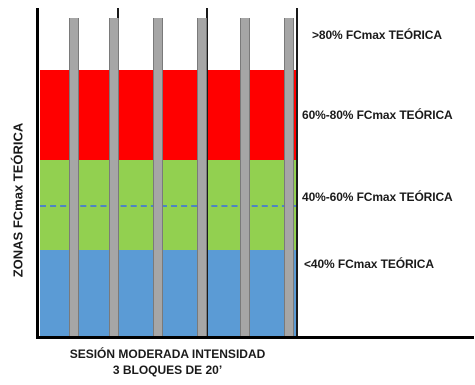  I want to click on dashed-reference-line, so click(169, 206).